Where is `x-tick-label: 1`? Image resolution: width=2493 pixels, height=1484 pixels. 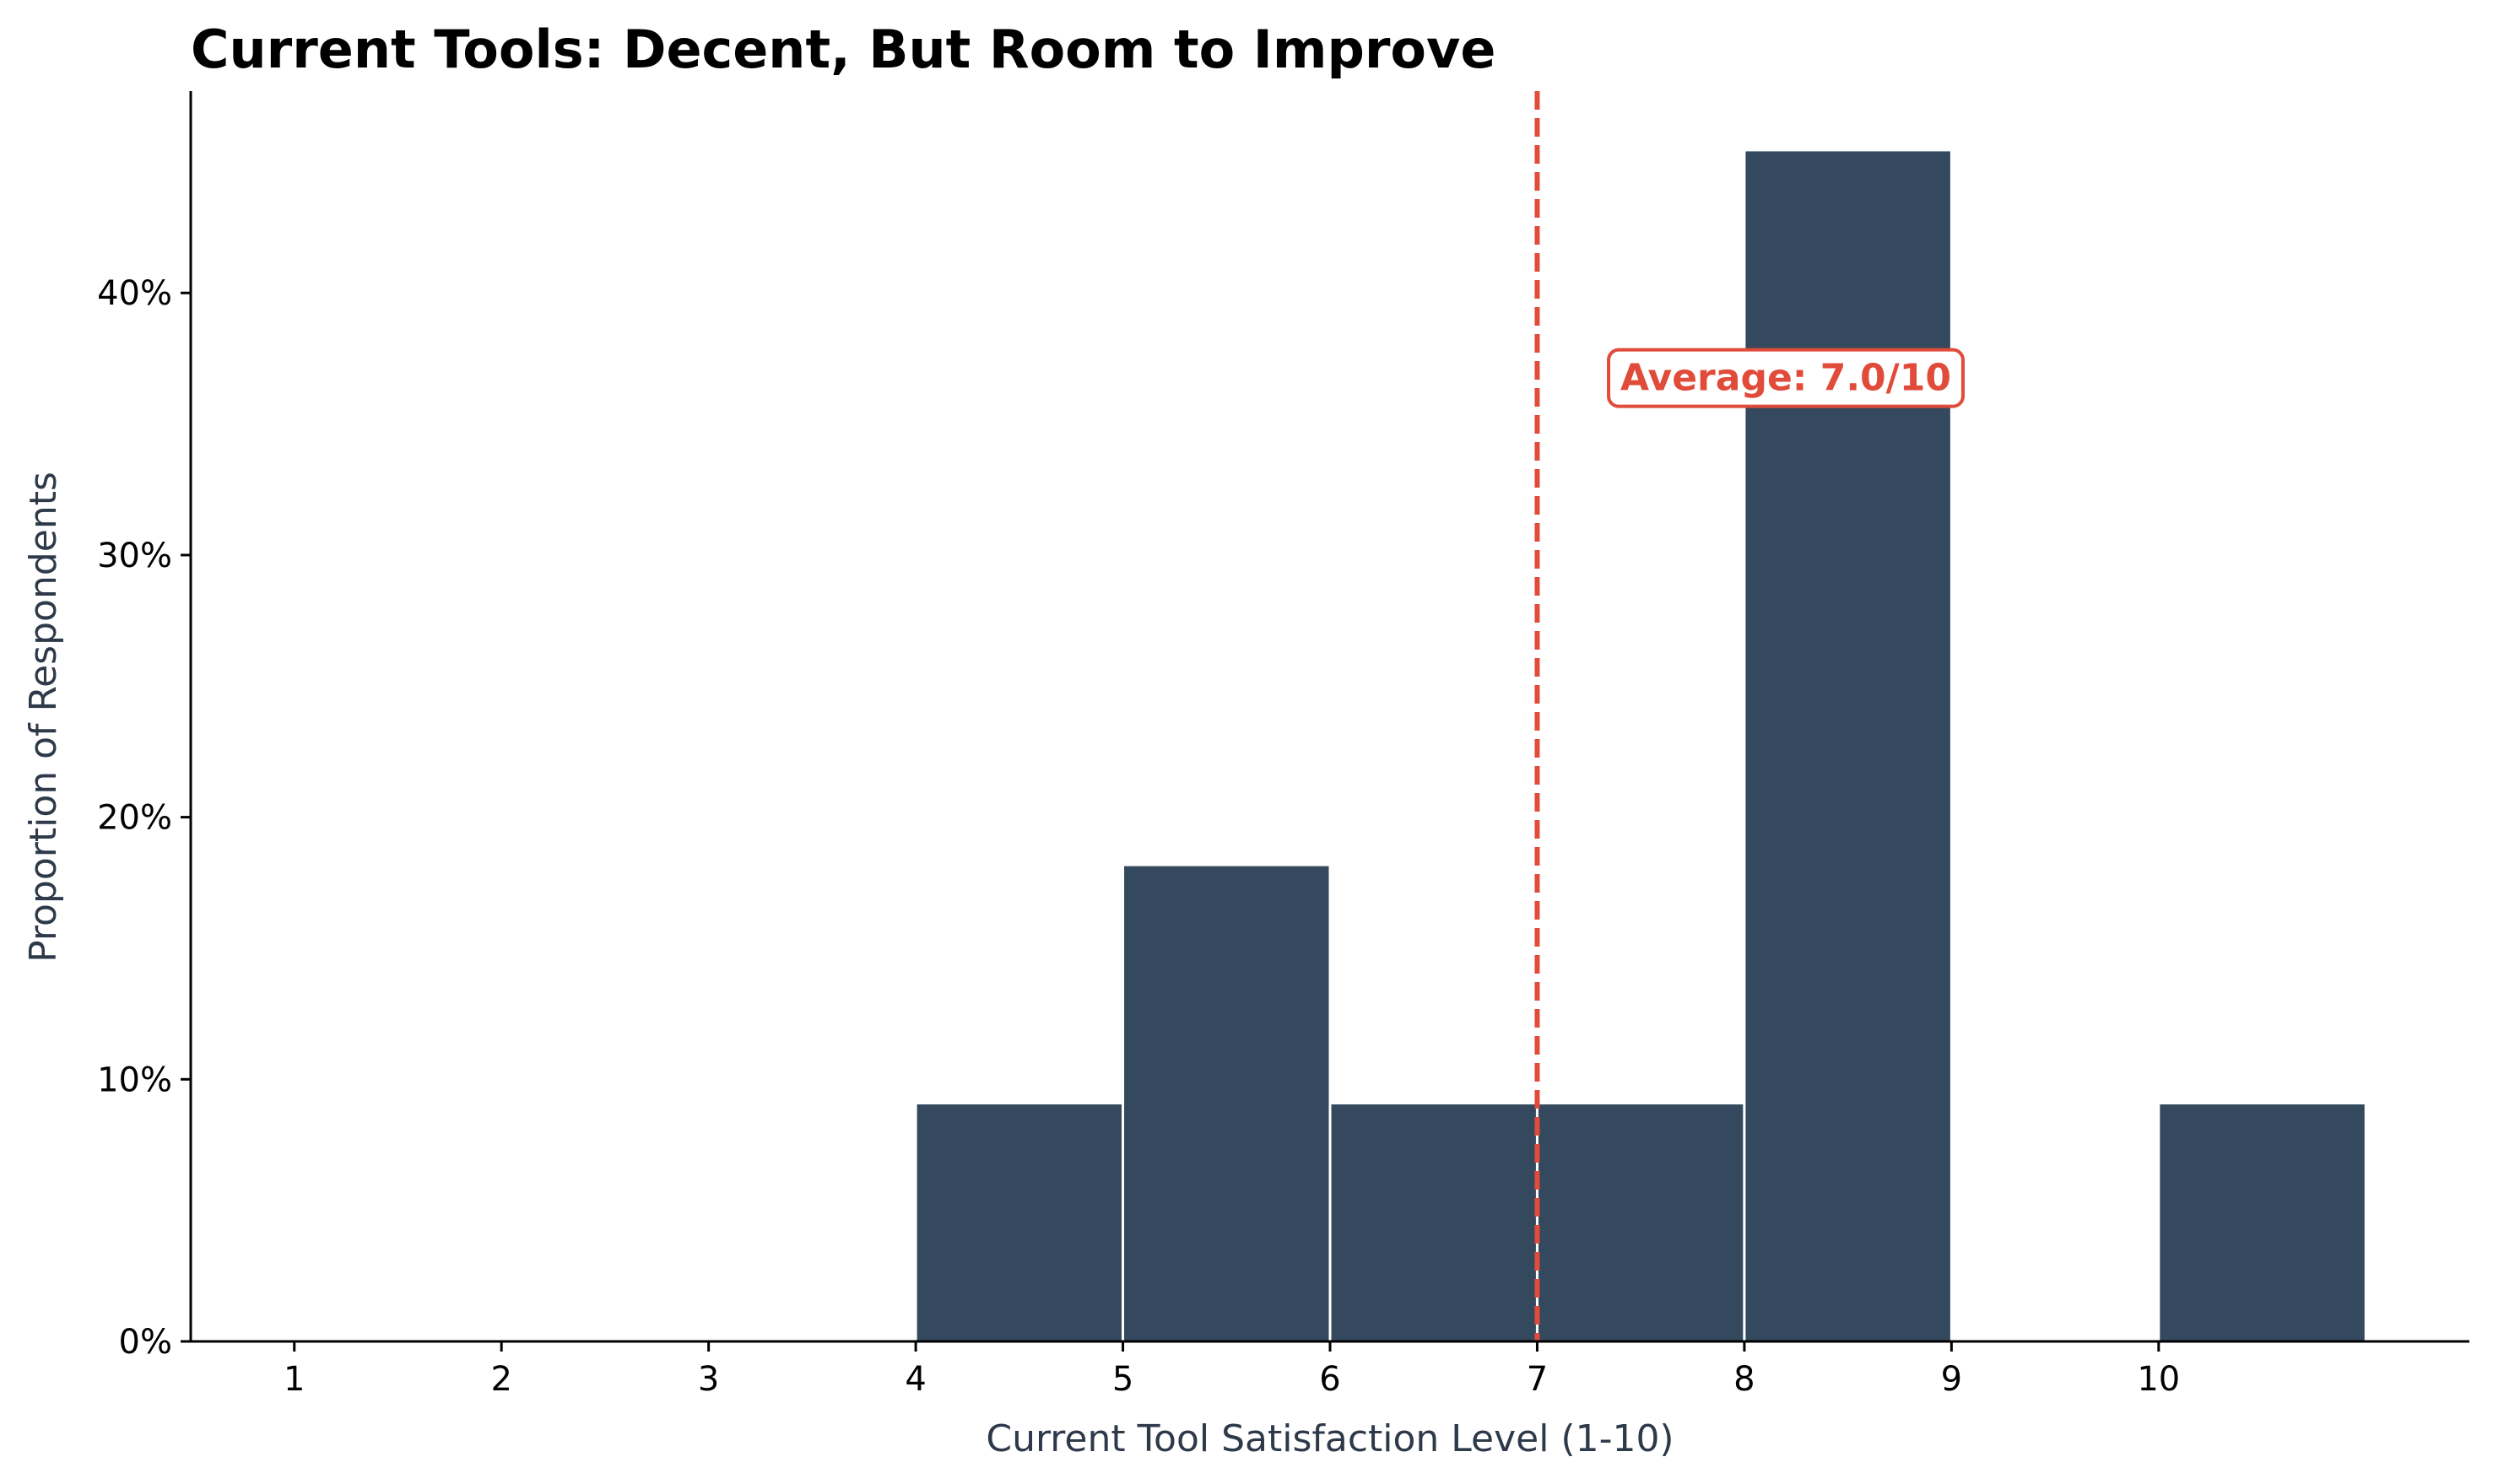 x-tick-label: 1 is located at coordinates (294, 1379).